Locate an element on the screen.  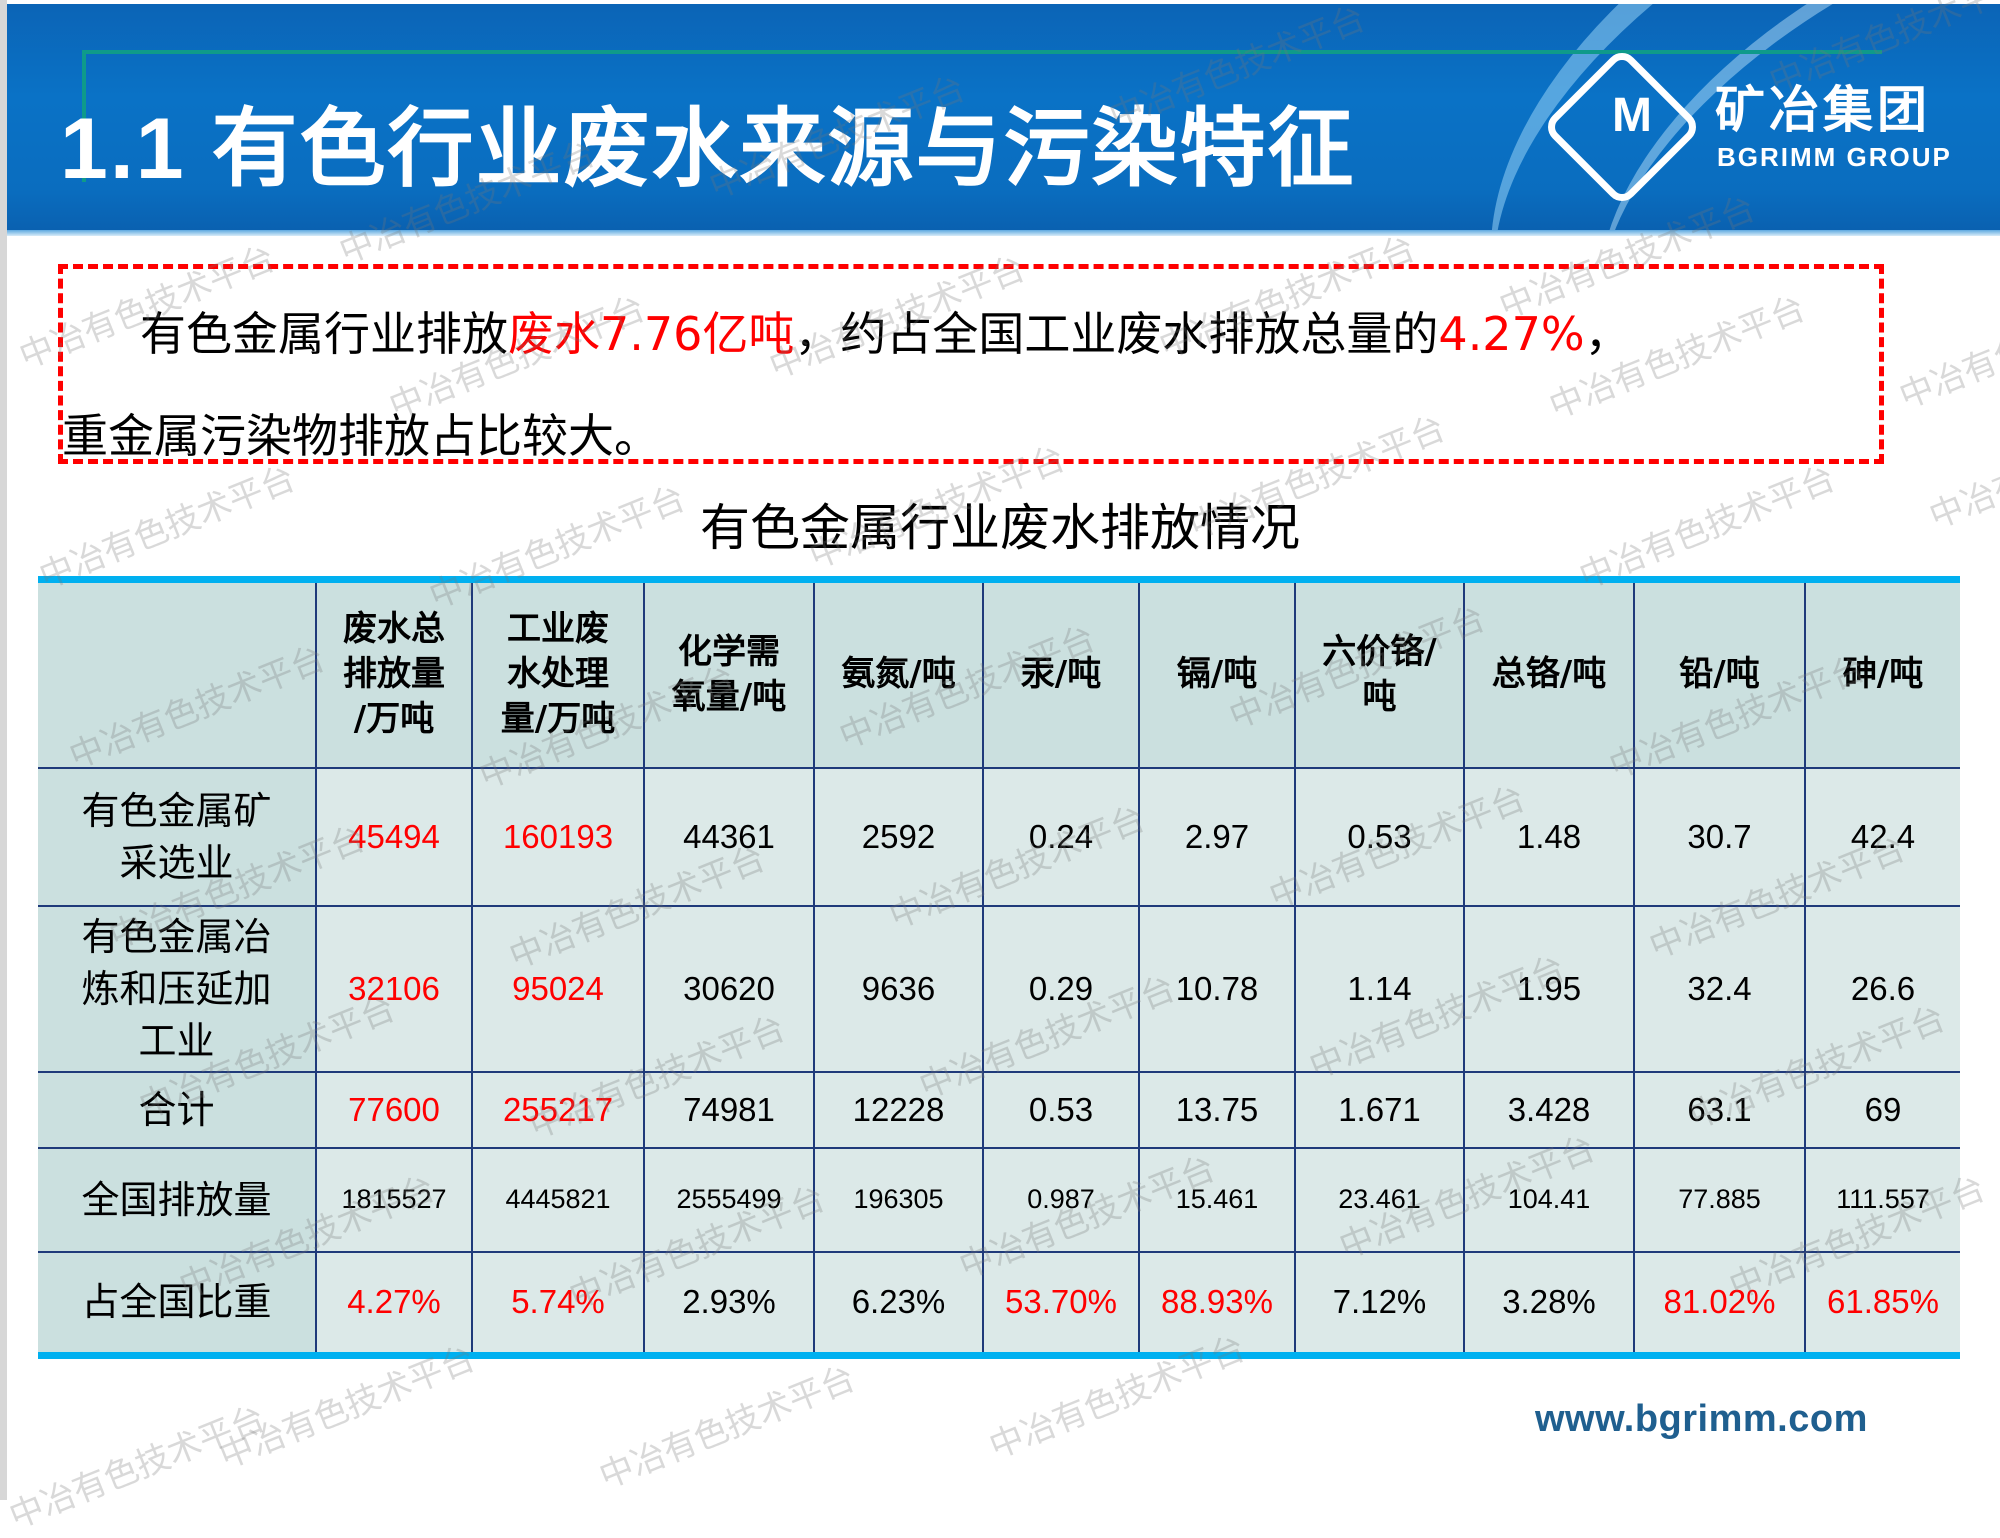
table-cell: 10.78 is located at coordinates (1217, 988).